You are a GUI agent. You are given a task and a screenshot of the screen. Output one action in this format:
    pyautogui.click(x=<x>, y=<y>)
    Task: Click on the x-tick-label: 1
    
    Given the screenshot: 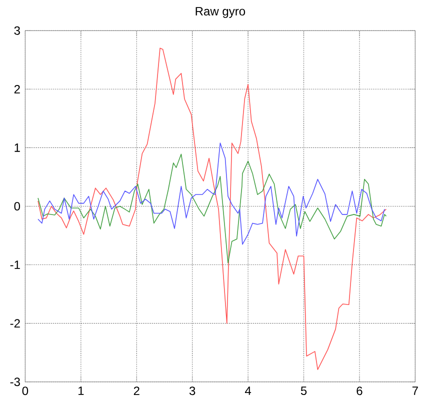 What is the action you would take?
    pyautogui.click(x=81, y=390)
    